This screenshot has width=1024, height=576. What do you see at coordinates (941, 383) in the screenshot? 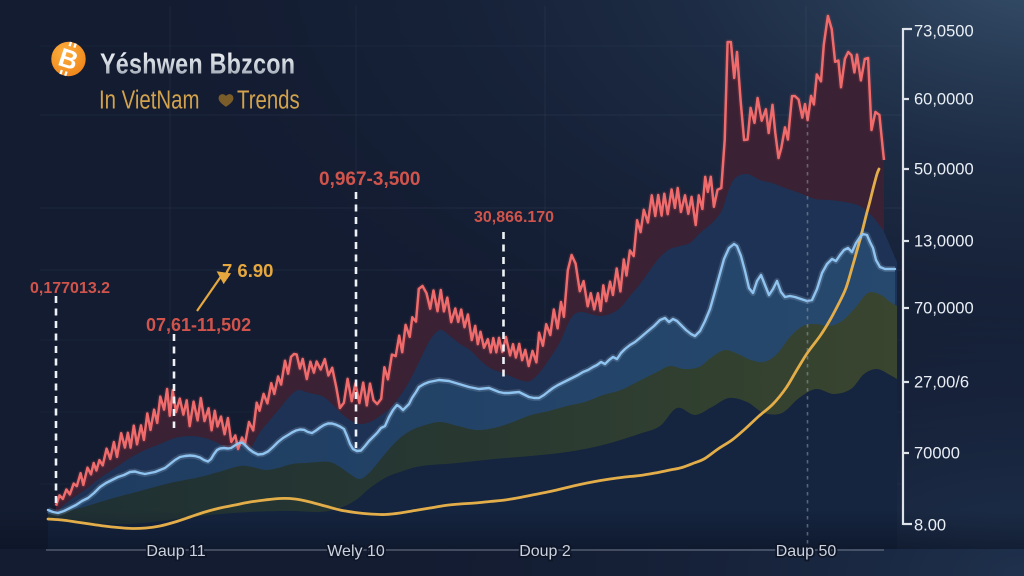
I see `svg-text: 27,00/6` at bounding box center [941, 383].